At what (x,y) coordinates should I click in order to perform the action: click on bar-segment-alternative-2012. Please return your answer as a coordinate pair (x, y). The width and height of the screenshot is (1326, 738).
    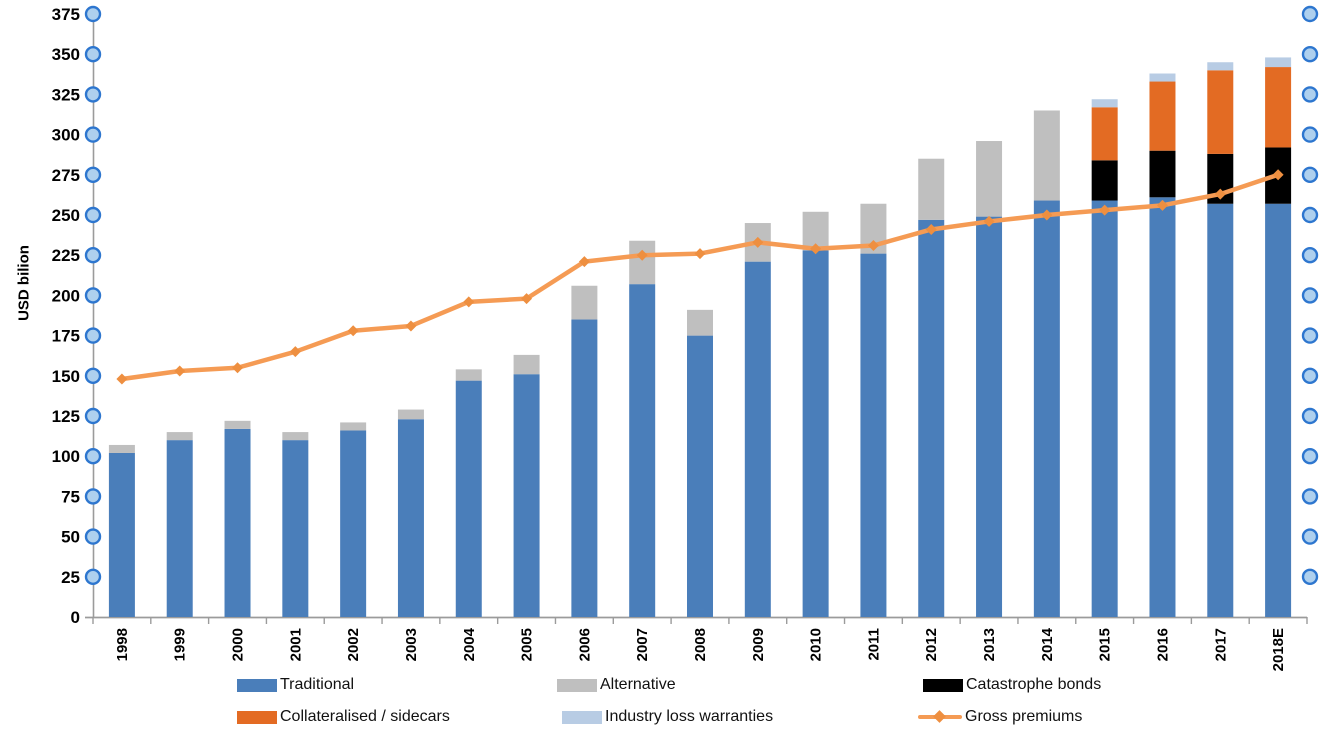
    Looking at the image, I should click on (931, 189).